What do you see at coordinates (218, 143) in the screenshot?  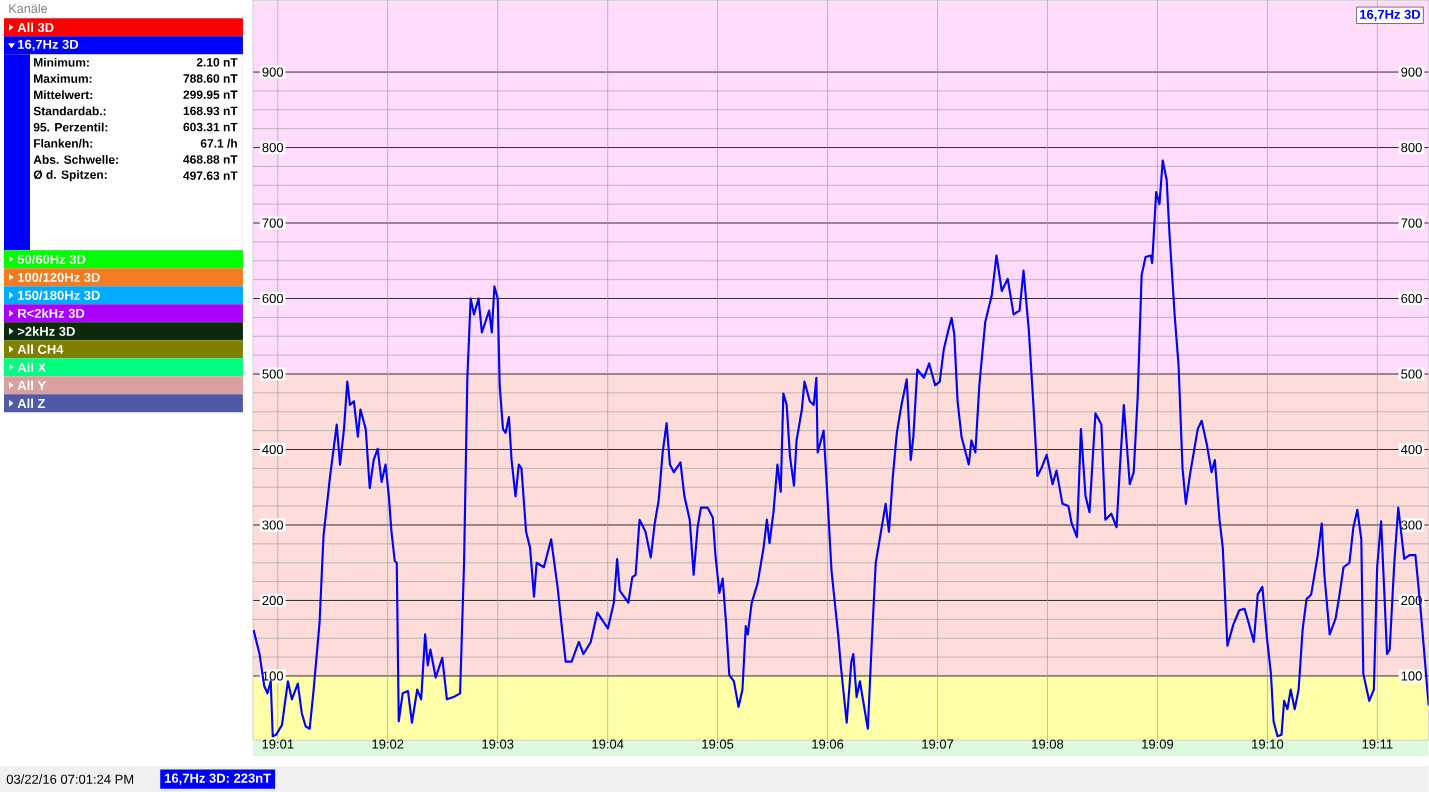 I see `text: 67.1 /h` at bounding box center [218, 143].